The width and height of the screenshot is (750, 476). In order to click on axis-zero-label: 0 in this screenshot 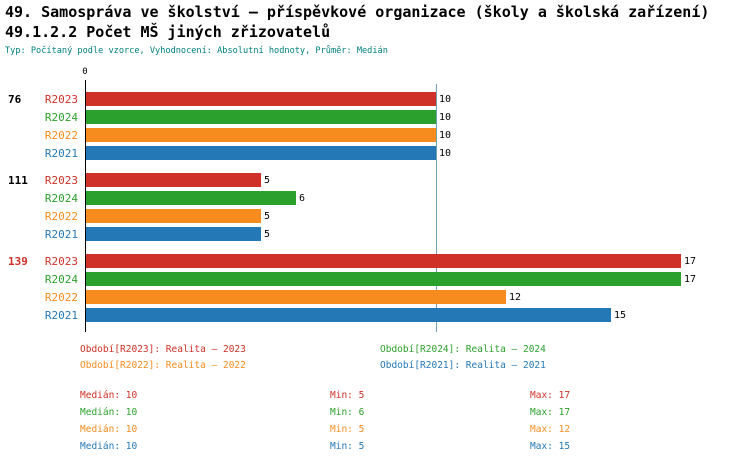, I will do `click(85, 72)`.